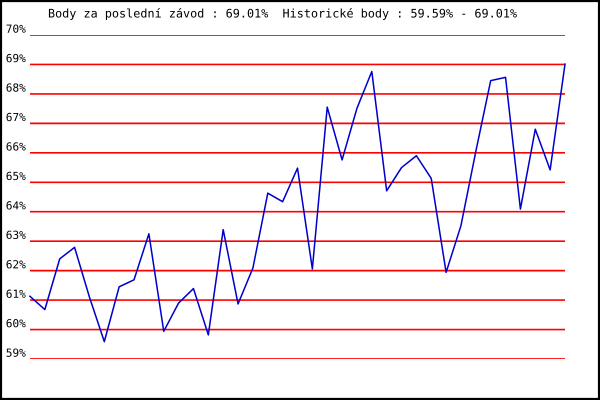  I want to click on y-tick-label: 66%, so click(16, 146).